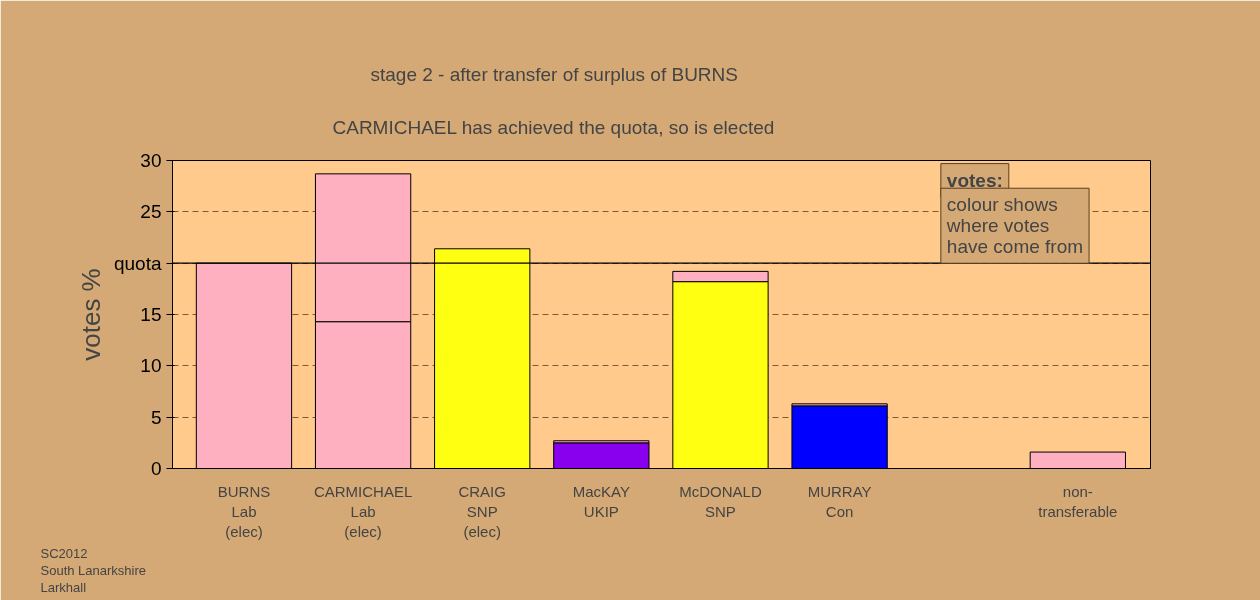 This screenshot has height=600, width=1260. I want to click on x-tick-label: BURNS Lab (elec), so click(244, 511).